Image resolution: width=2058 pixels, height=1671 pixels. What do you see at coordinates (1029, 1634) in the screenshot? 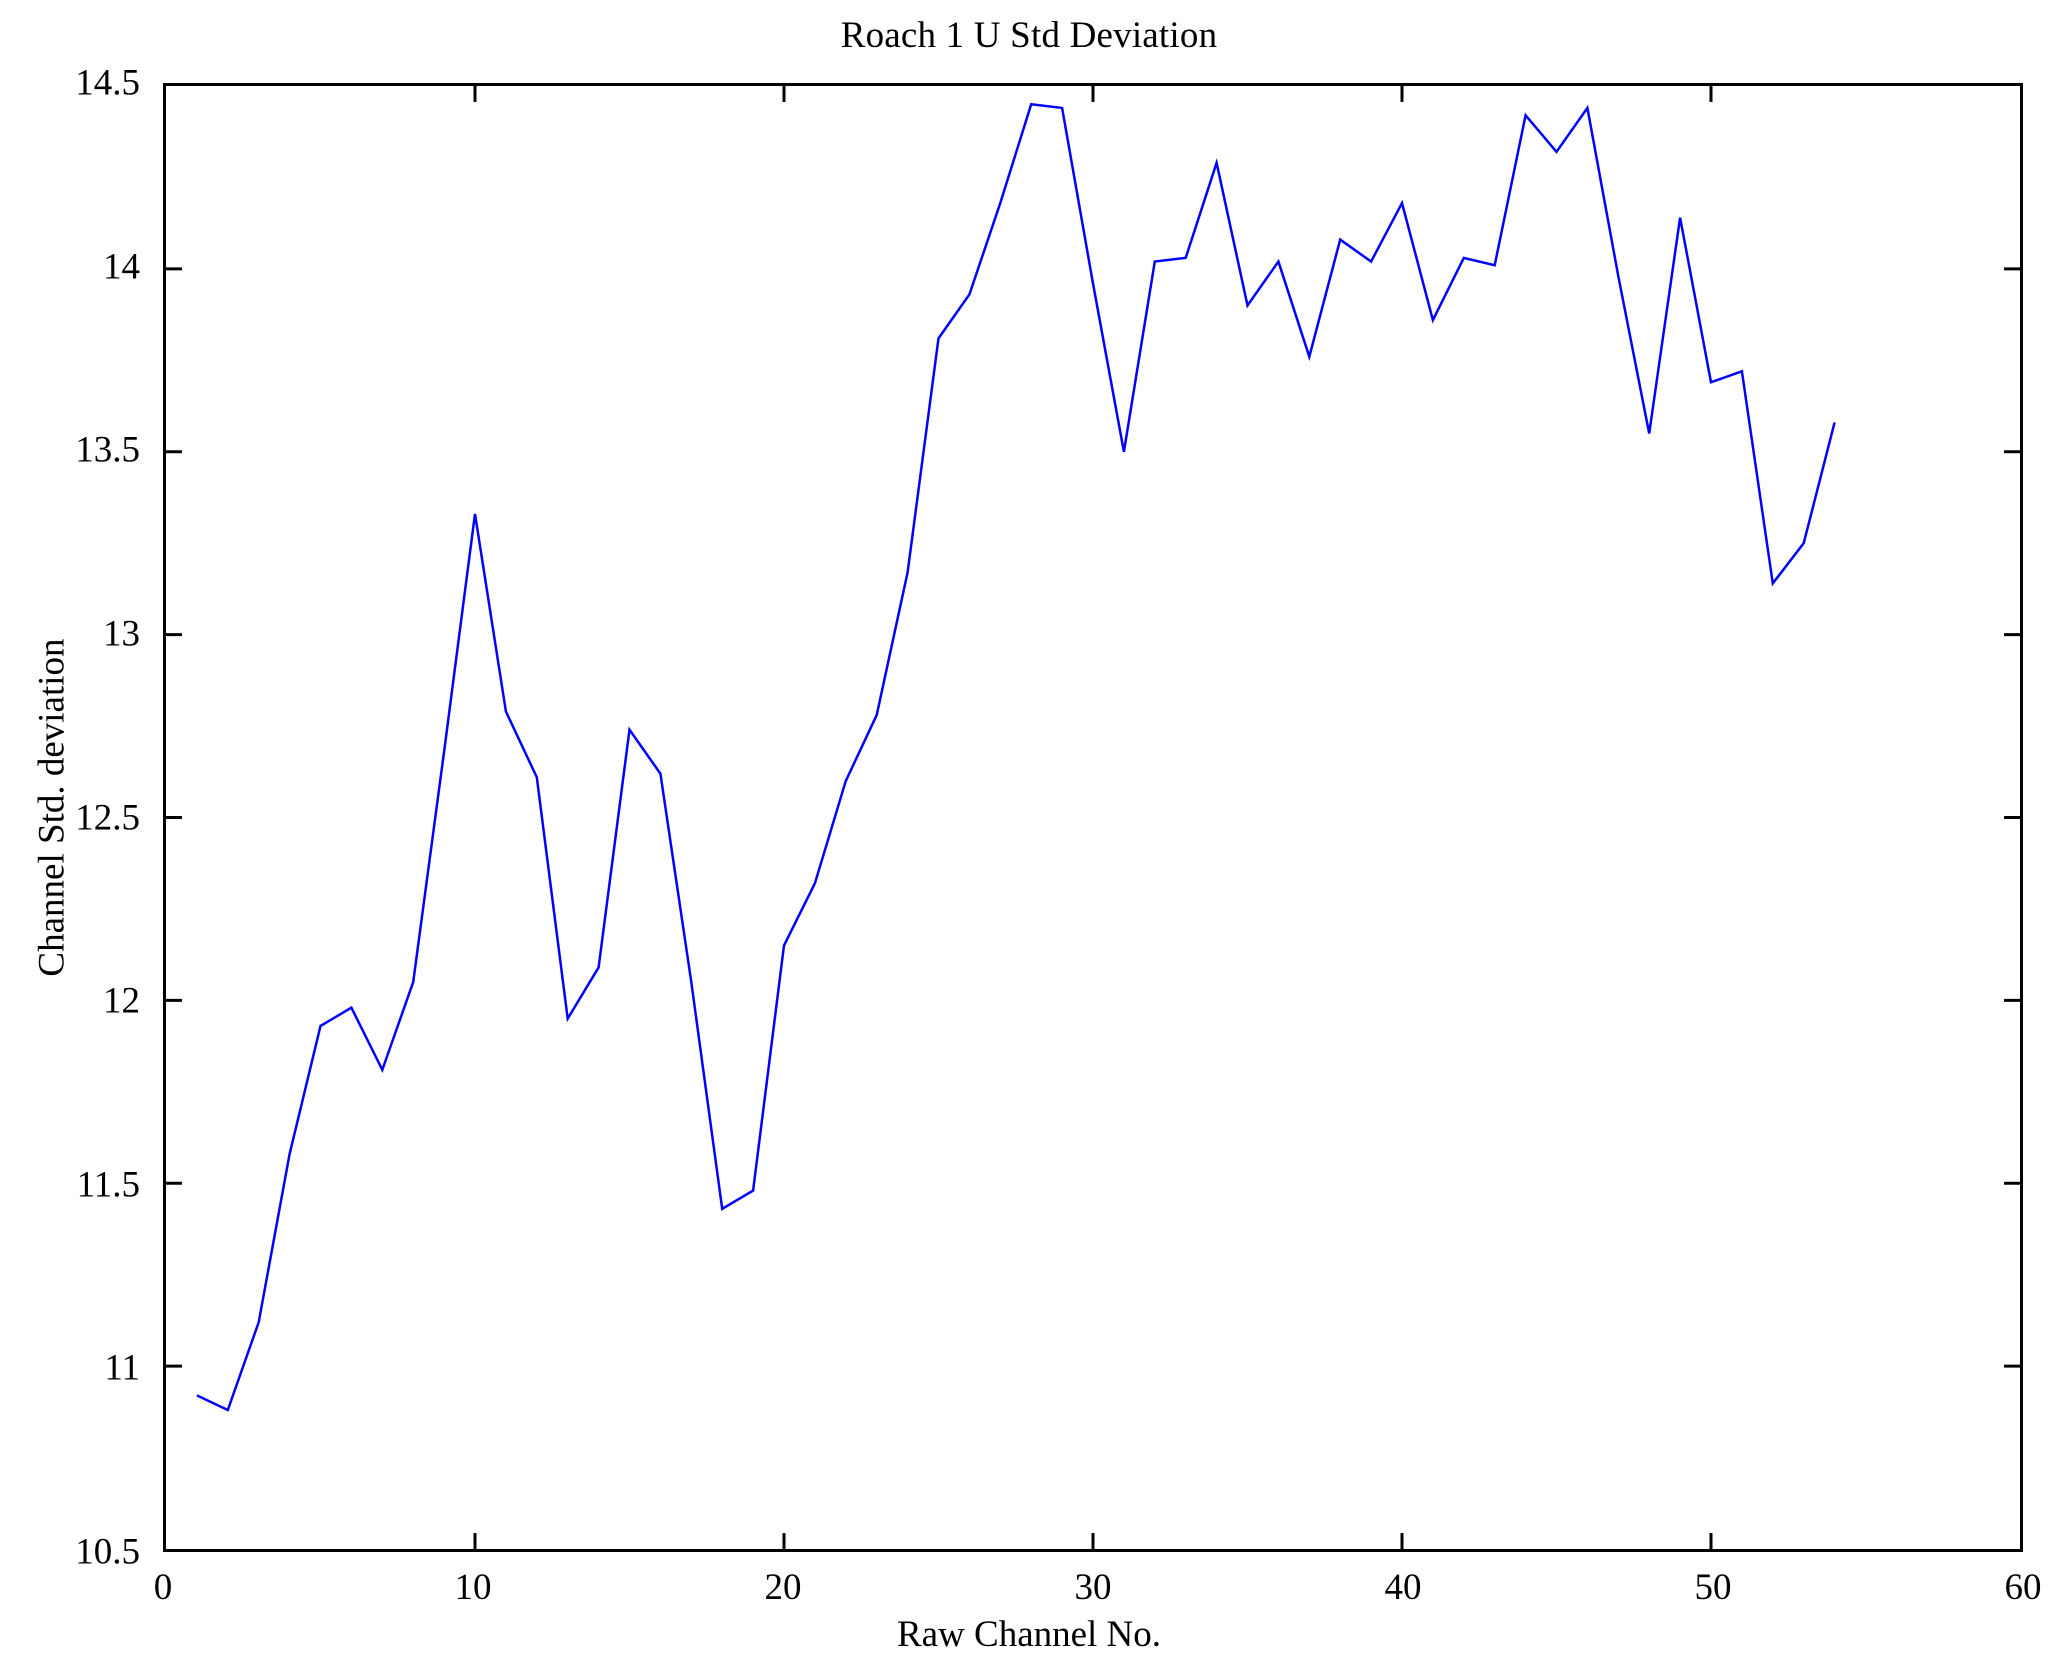
I see `x-axis-label: Raw Channel No.` at bounding box center [1029, 1634].